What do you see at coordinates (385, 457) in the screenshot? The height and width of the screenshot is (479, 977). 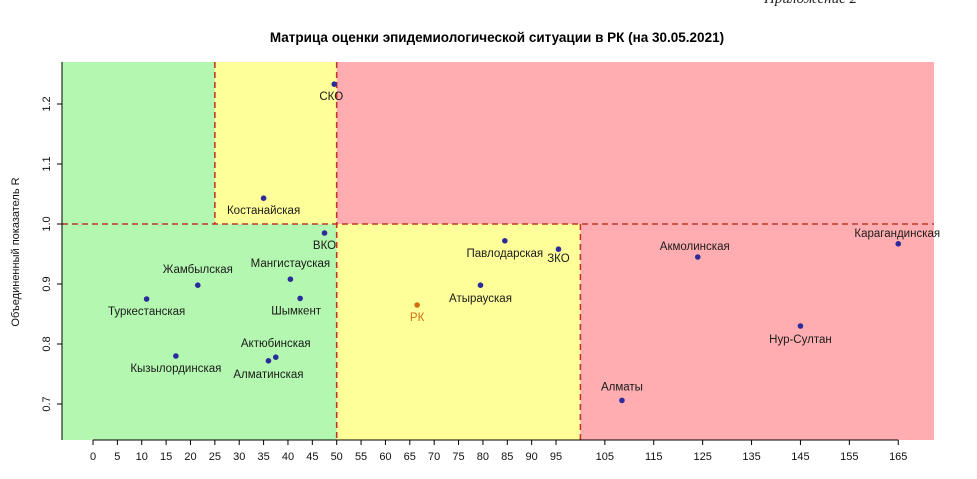 I see `x-tick-label: 60` at bounding box center [385, 457].